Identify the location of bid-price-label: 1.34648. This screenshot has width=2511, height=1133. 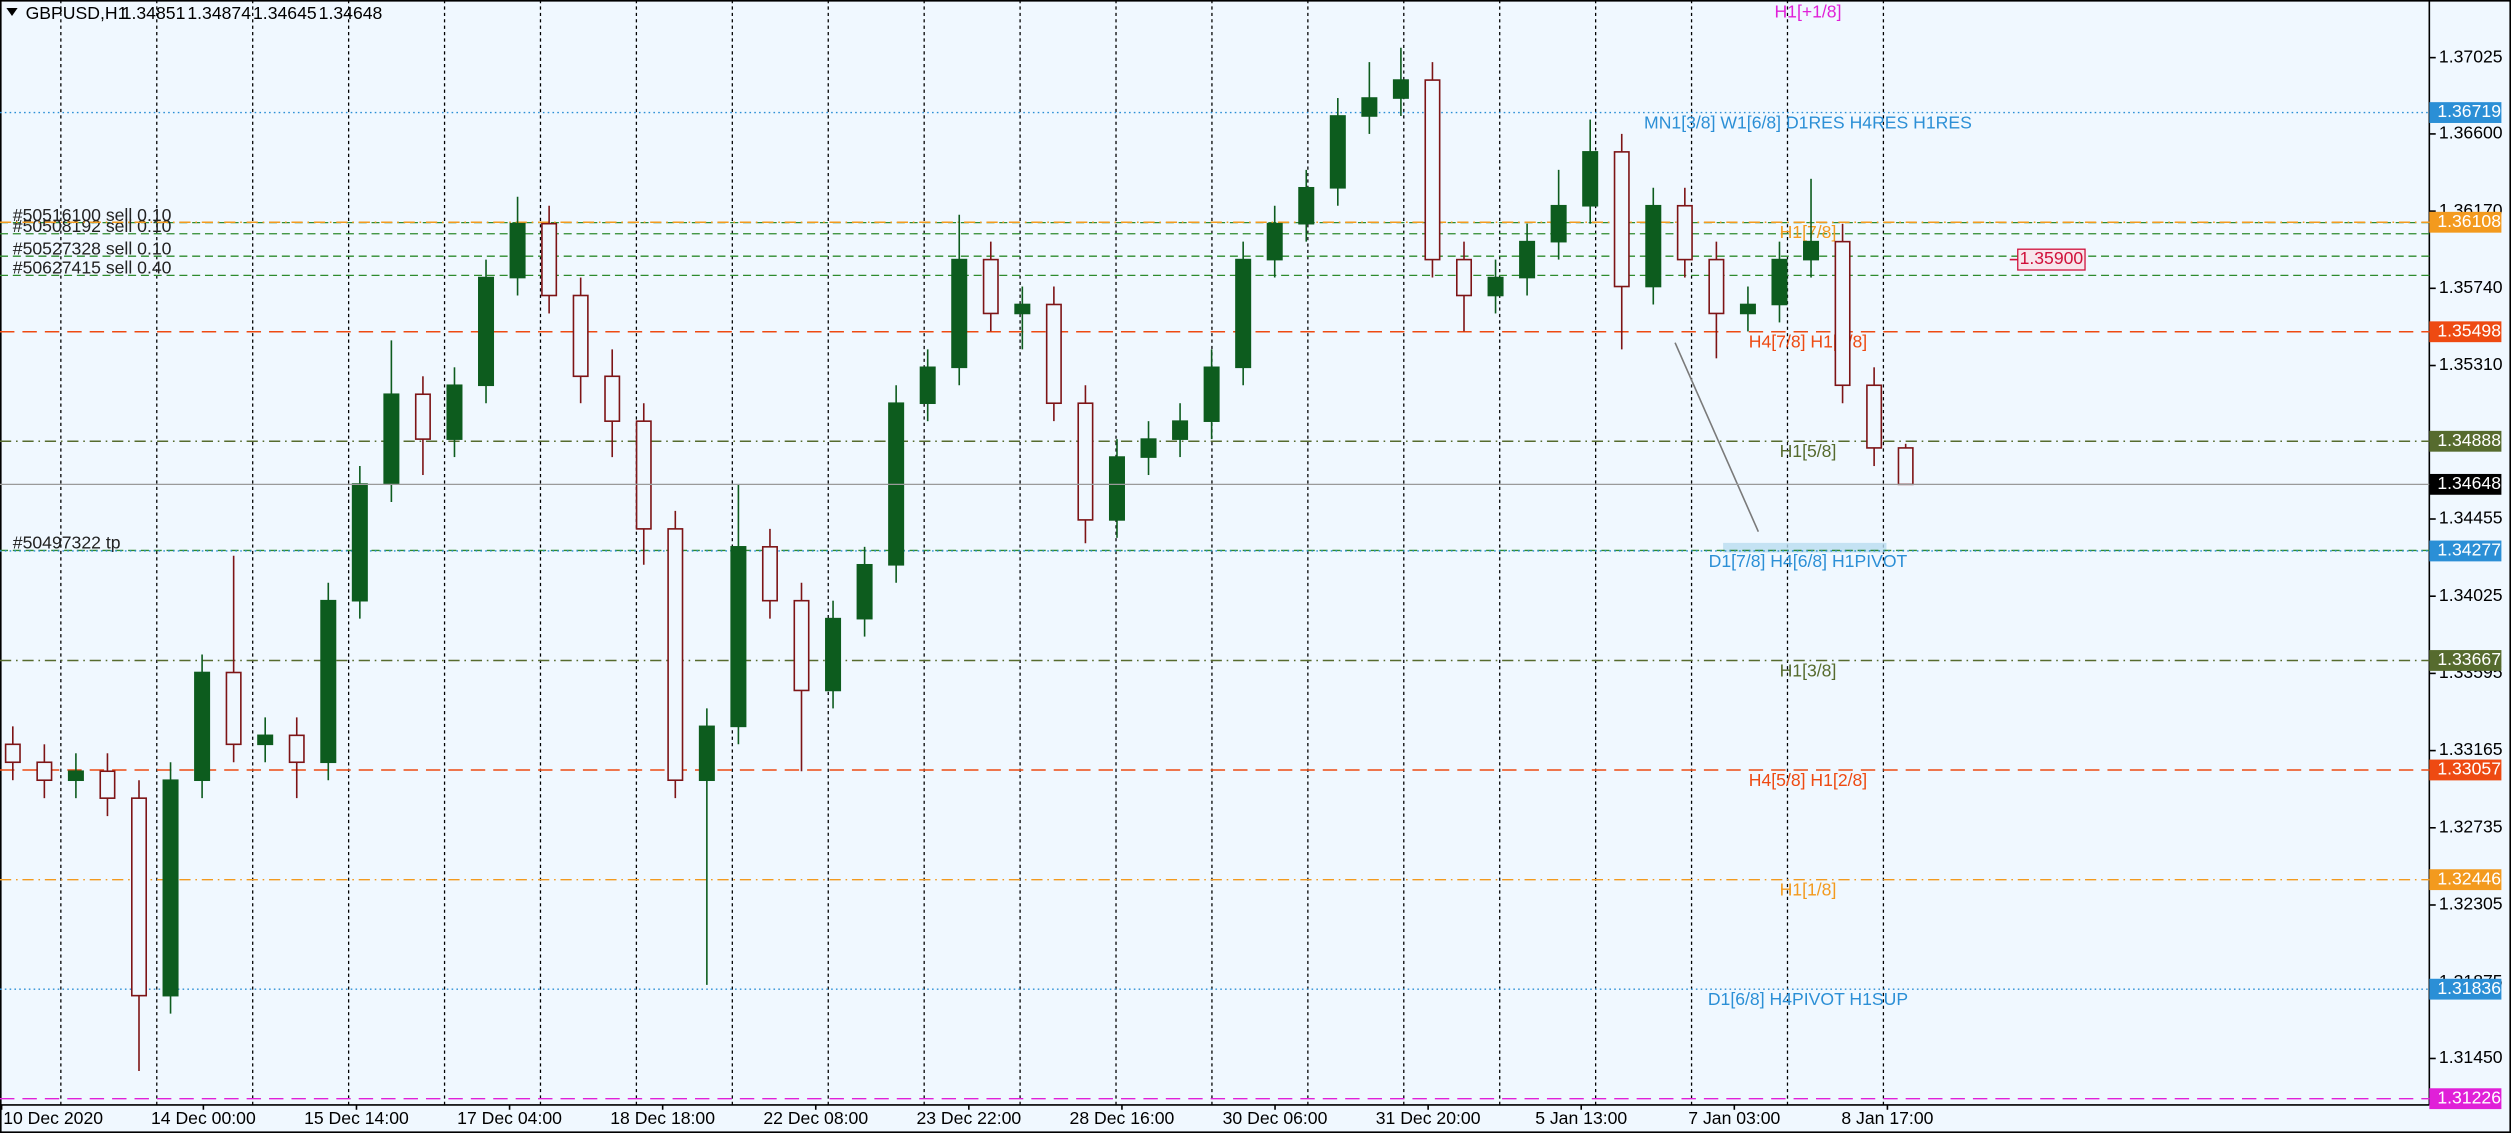
(2469, 483).